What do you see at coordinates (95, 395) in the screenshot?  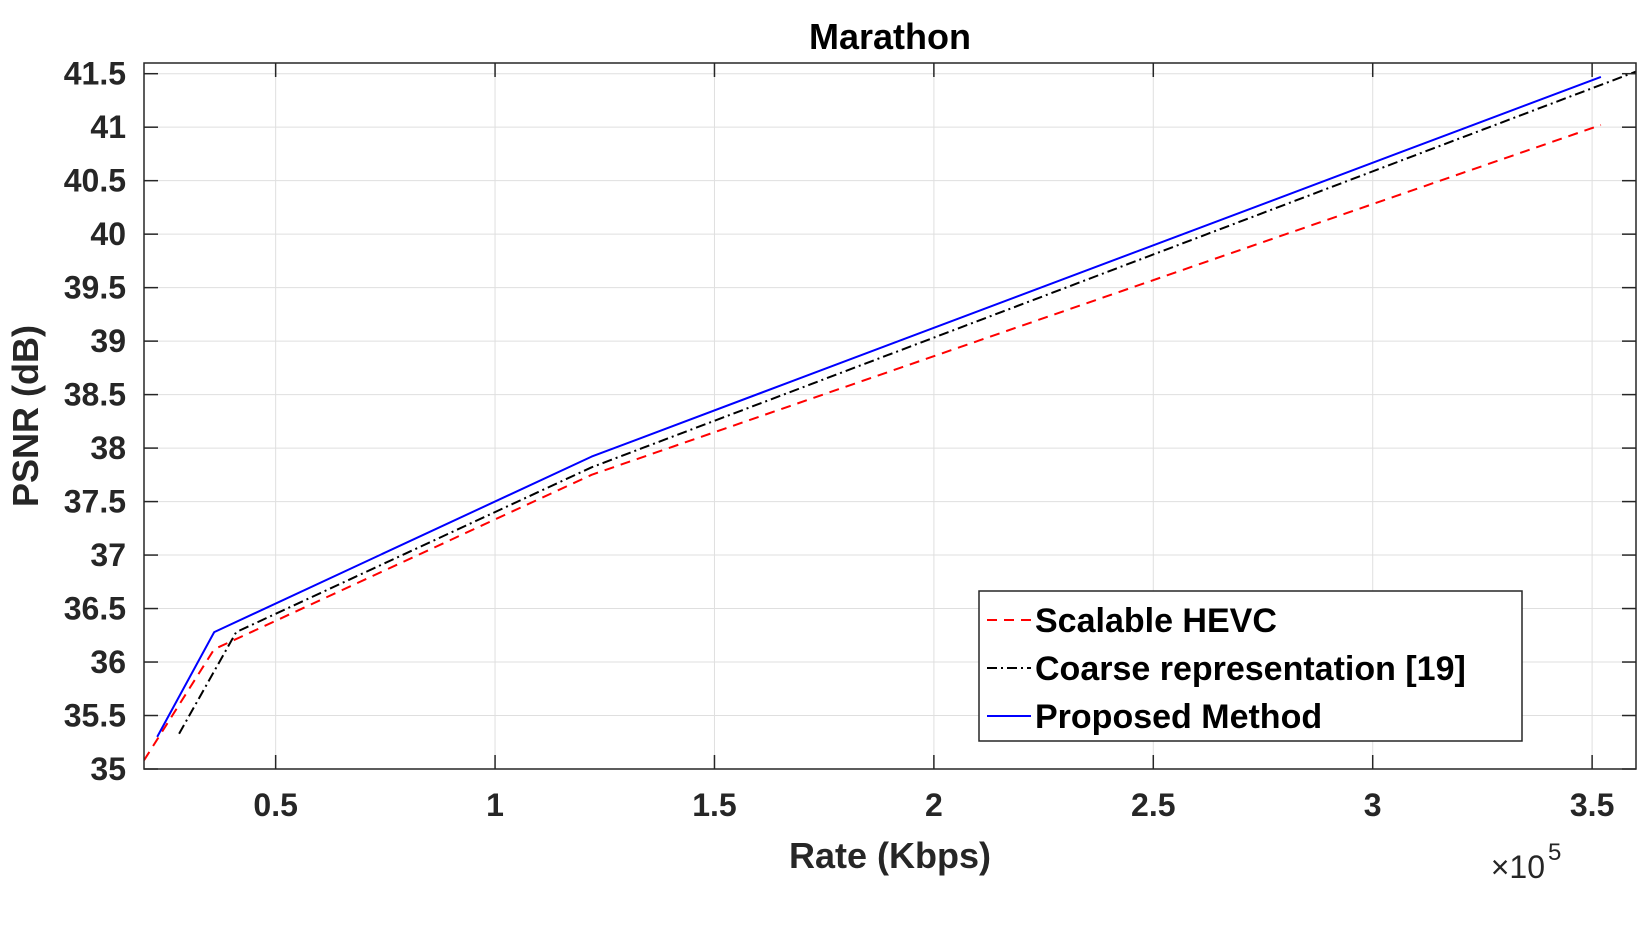 I see `y-tick-label: 38.5` at bounding box center [95, 395].